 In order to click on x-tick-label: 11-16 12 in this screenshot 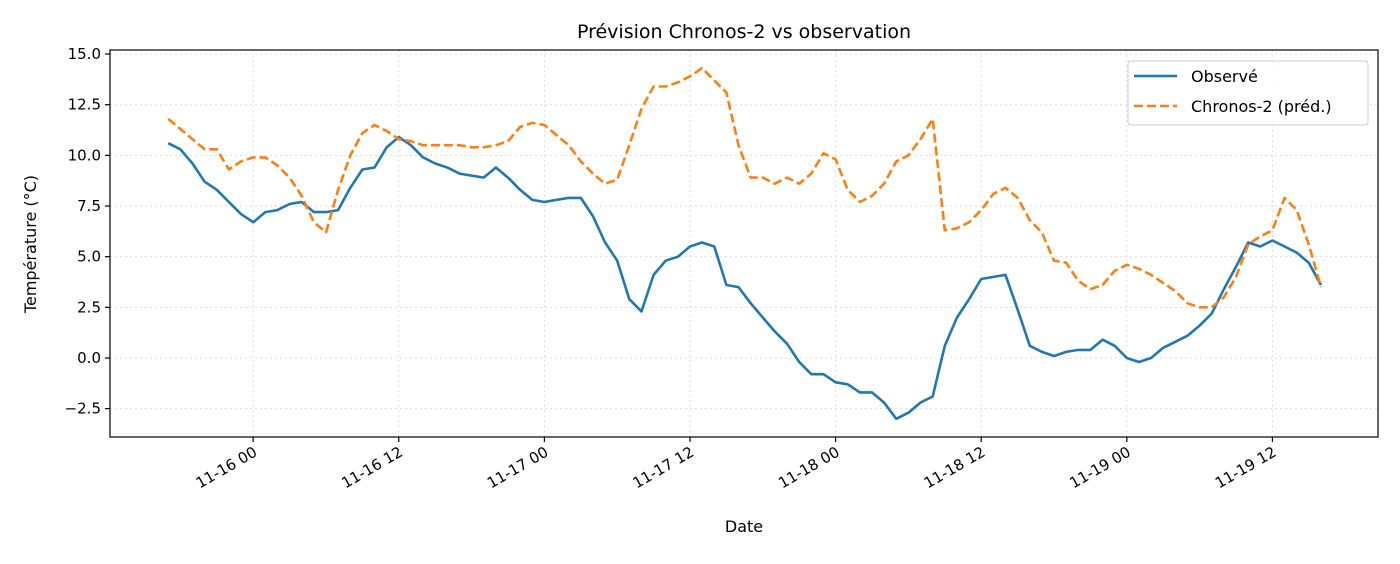, I will do `click(371, 467)`.